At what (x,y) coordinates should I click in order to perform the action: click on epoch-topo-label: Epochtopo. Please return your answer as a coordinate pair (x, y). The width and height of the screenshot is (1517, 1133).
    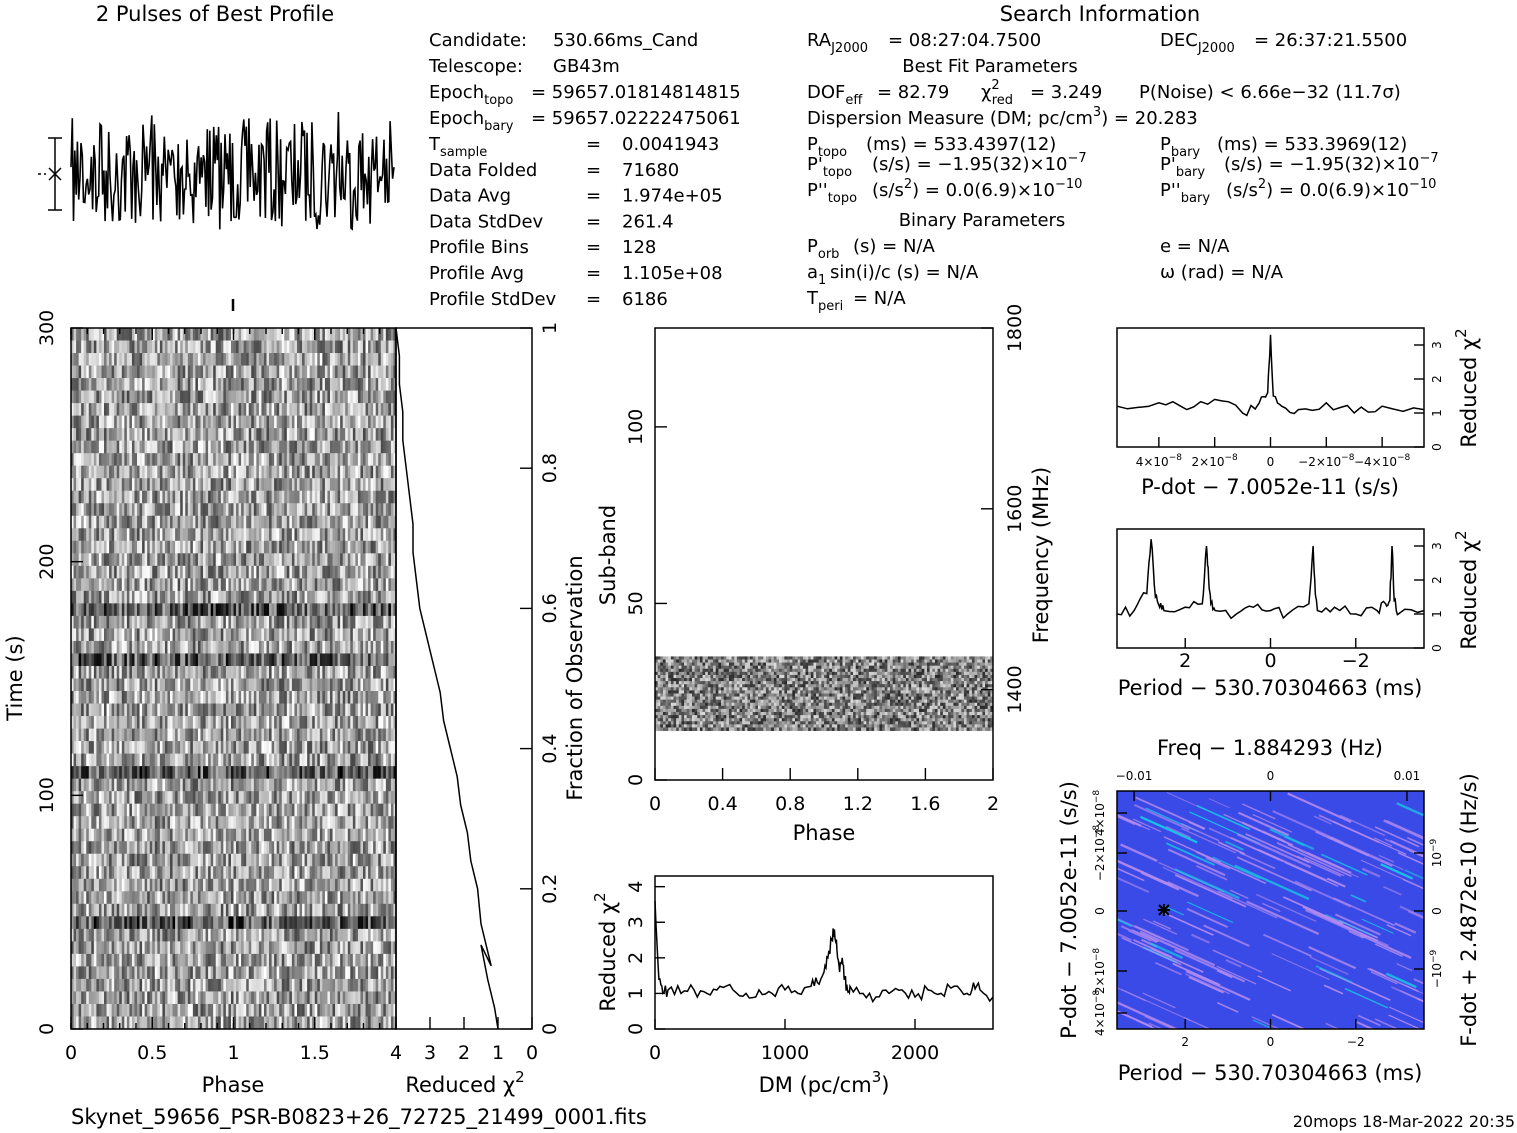
    Looking at the image, I should click on (471, 95).